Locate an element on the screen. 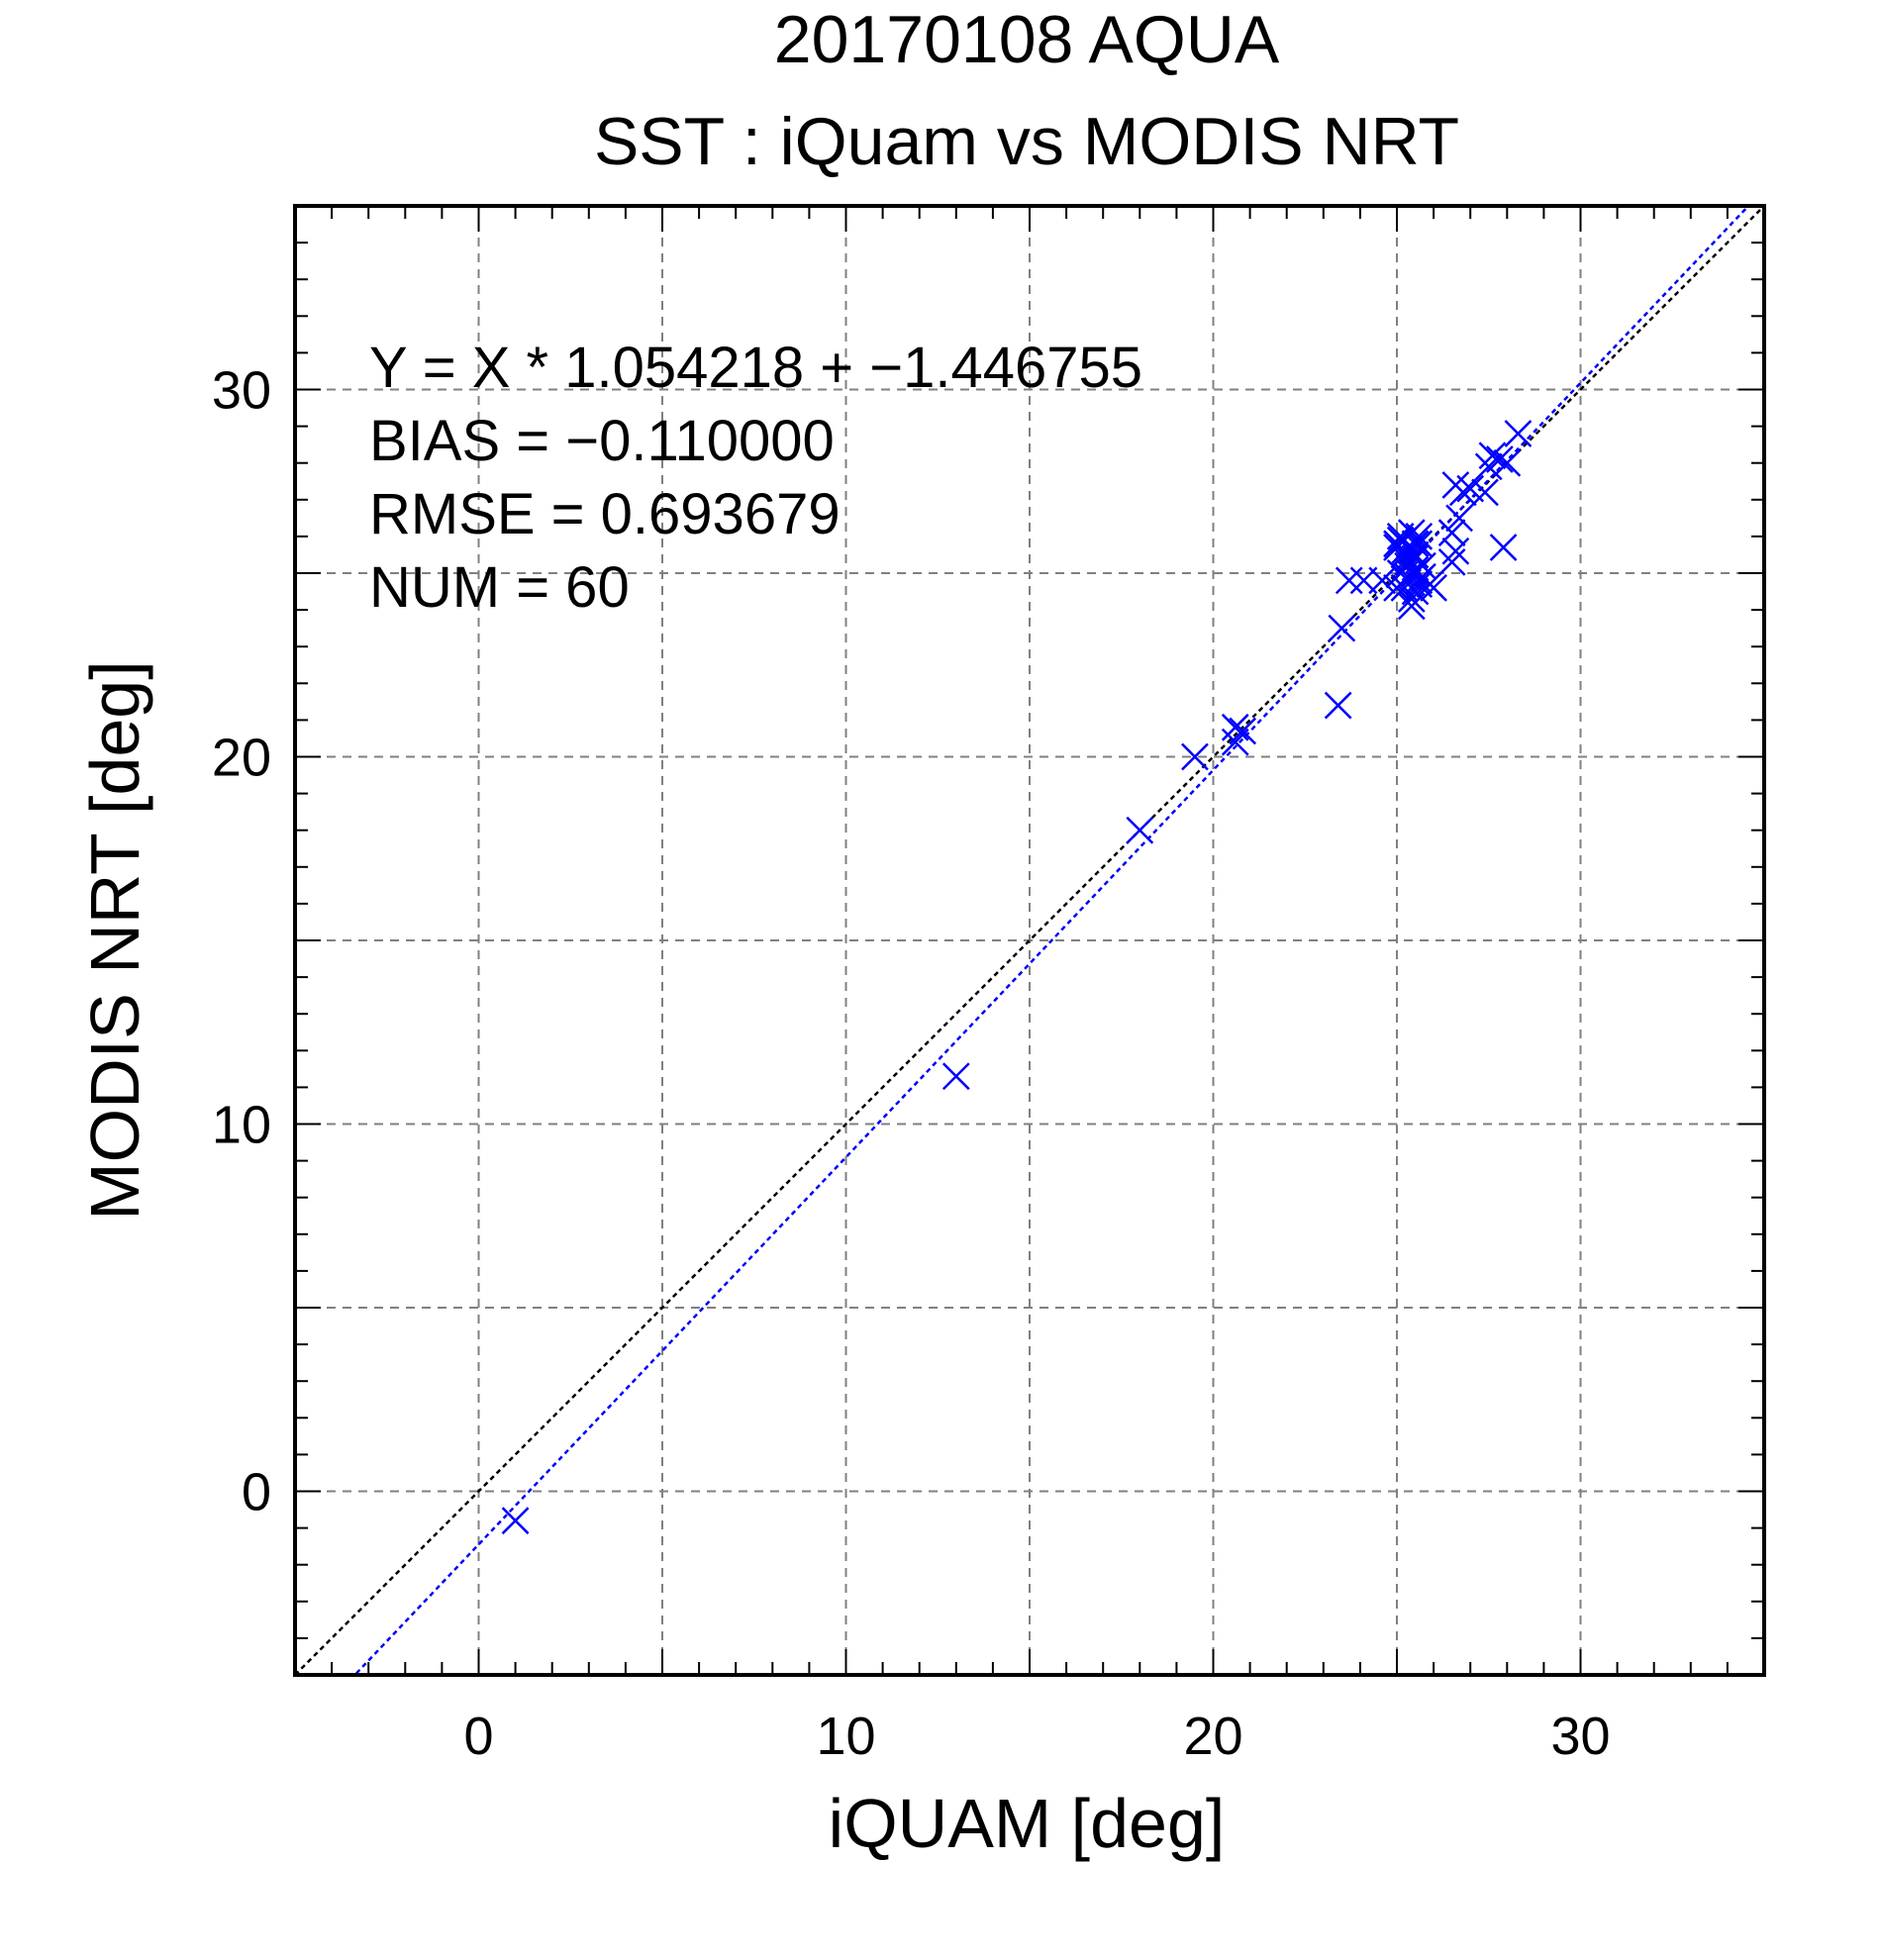  stats-line: BIAS = −0.110000 is located at coordinates (602, 441).